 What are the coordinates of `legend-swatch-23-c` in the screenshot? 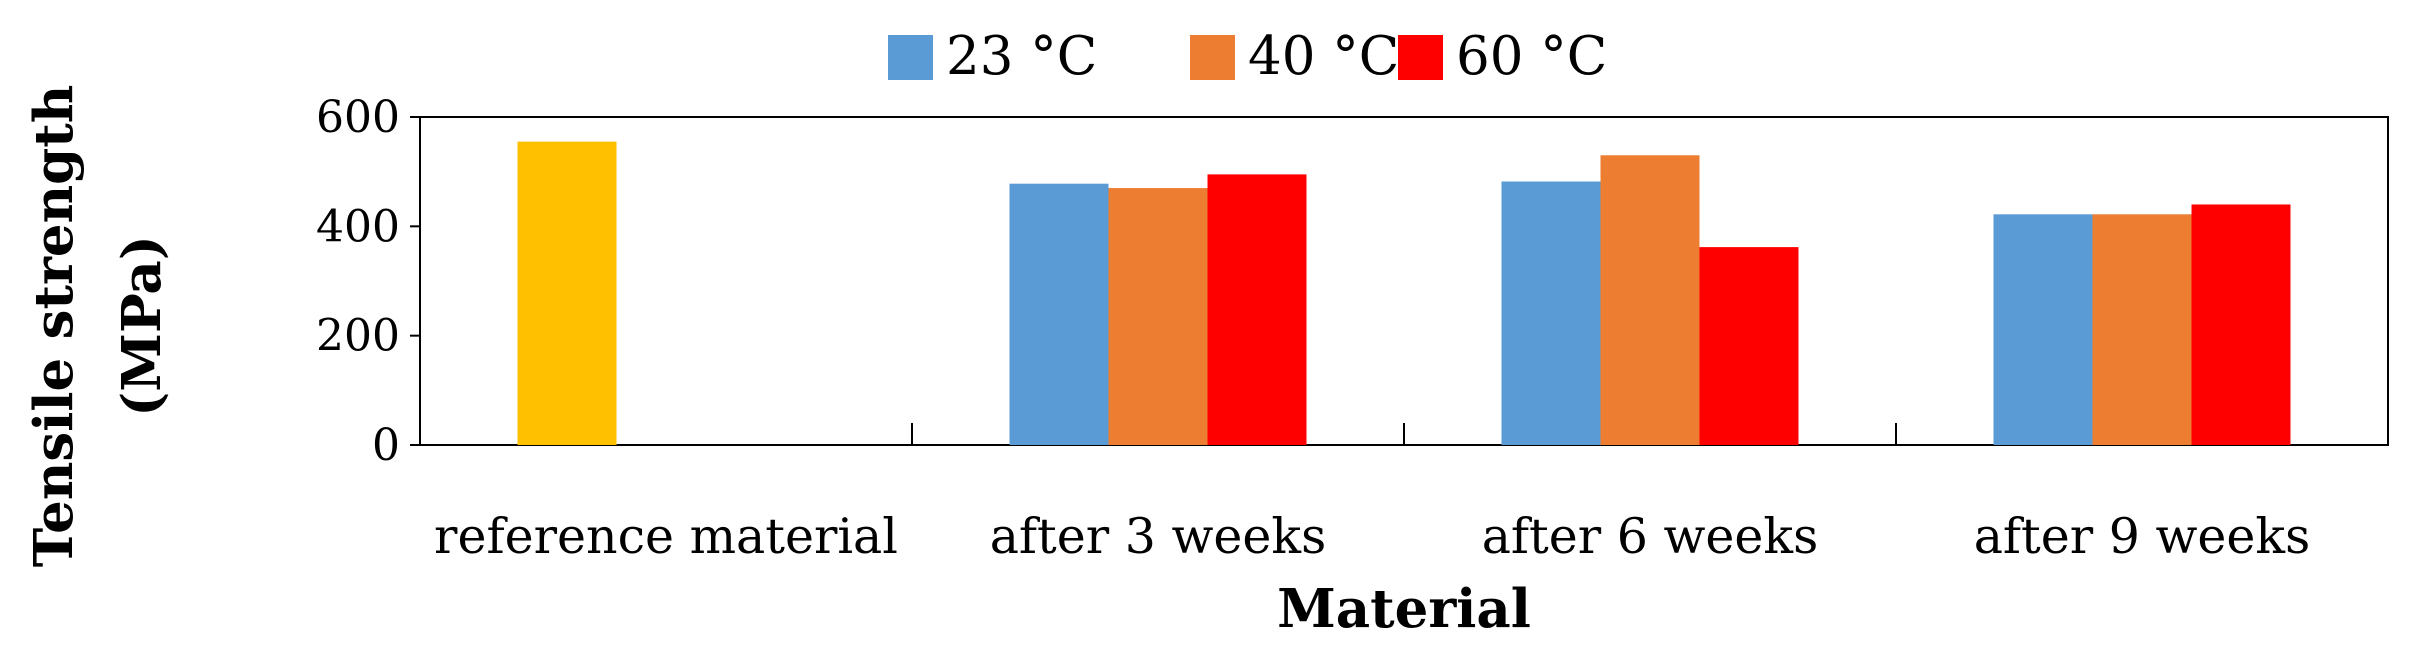 It's located at (910, 57).